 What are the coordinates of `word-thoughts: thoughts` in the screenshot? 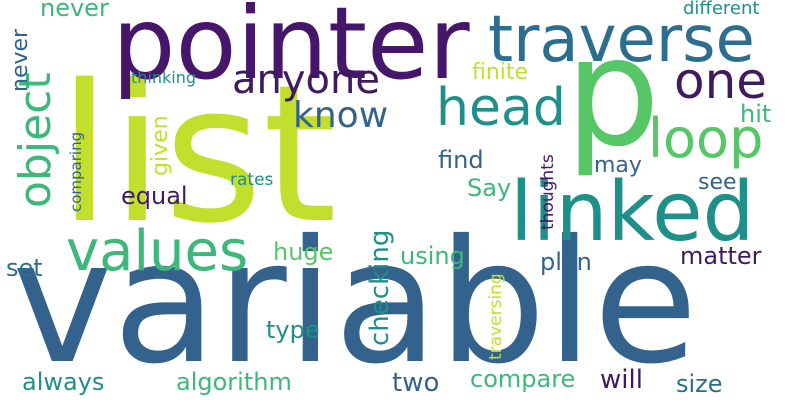 It's located at (548, 192).